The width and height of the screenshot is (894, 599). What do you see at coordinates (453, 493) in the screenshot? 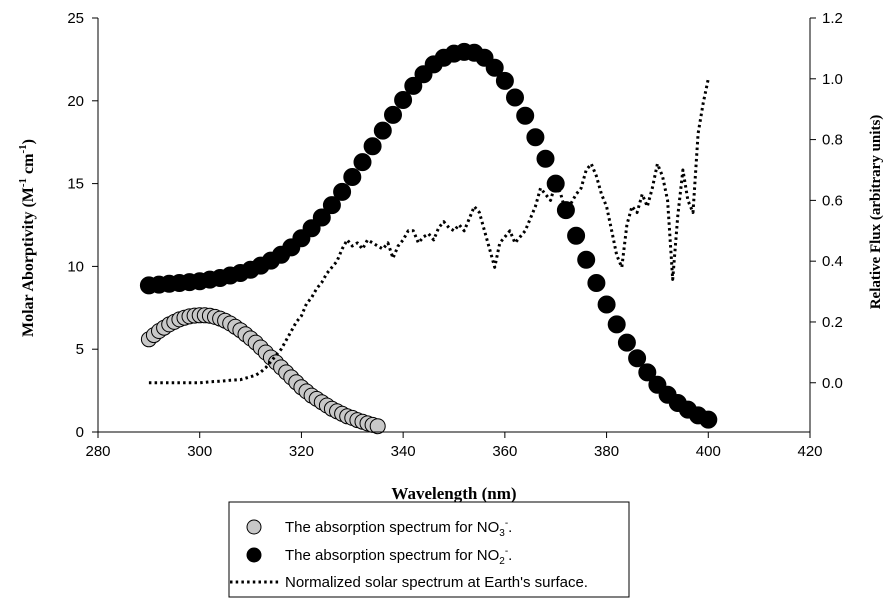
I see `x-axis-title: Wavelength (nm)` at bounding box center [453, 493].